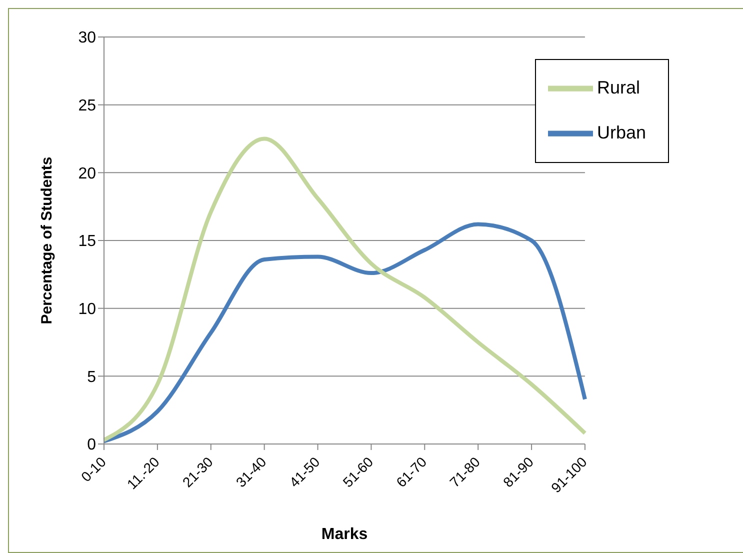  I want to click on y-tick-label: 5, so click(91, 377).